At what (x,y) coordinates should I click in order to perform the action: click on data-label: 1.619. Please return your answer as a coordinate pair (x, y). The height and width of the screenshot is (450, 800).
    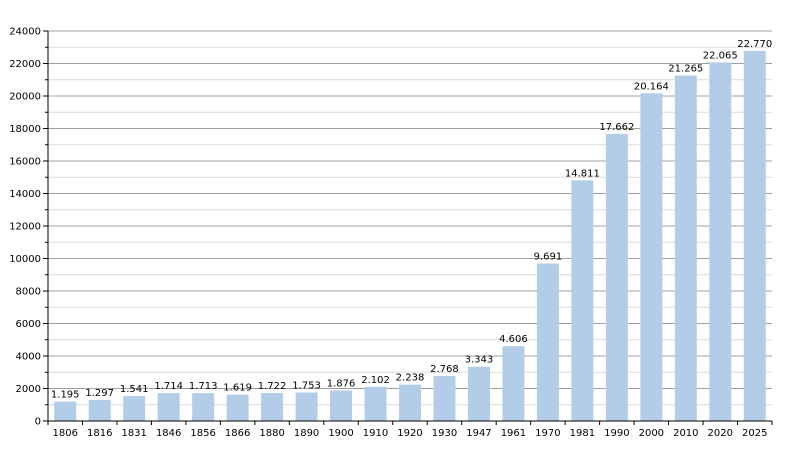
    Looking at the image, I should click on (237, 388).